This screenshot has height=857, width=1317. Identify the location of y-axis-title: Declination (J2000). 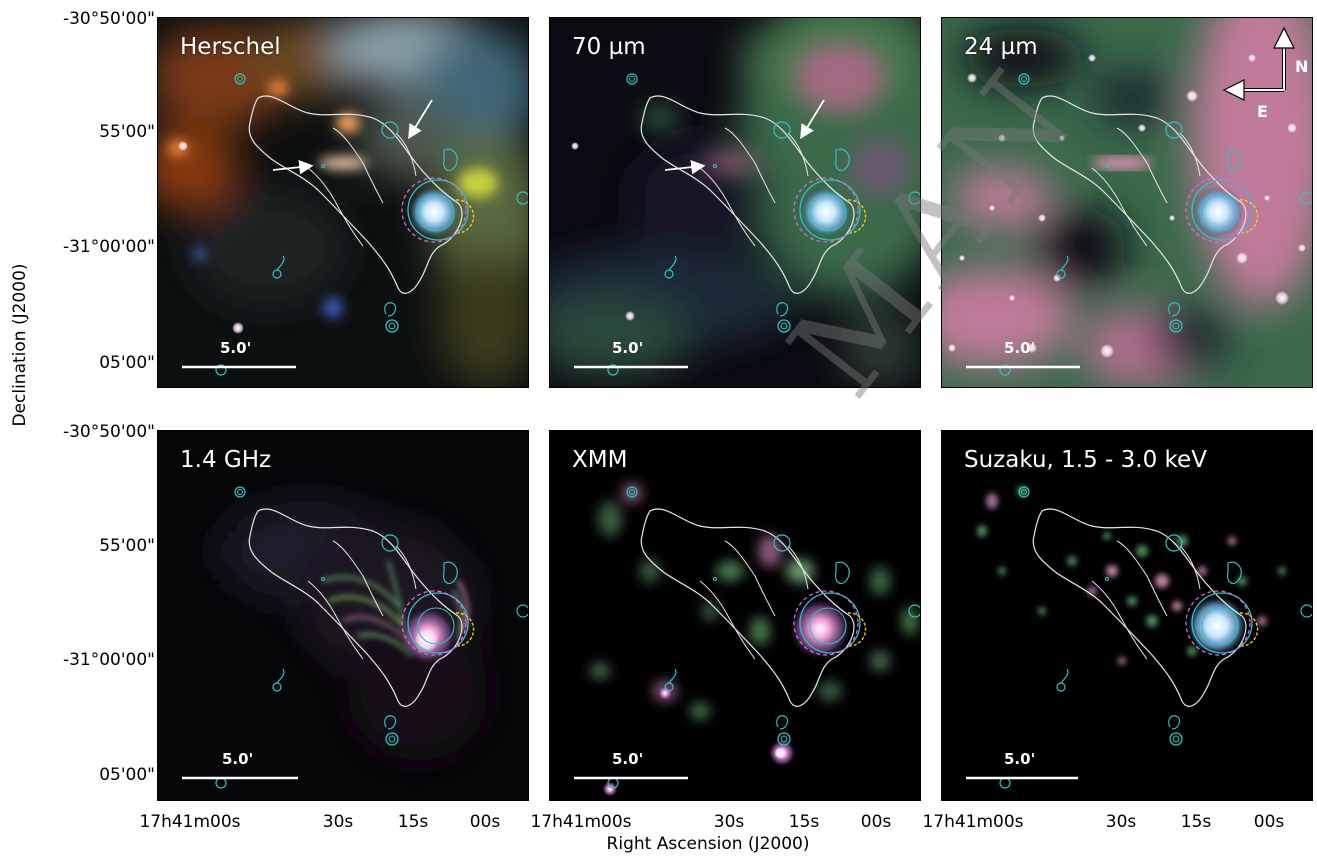
(20, 345).